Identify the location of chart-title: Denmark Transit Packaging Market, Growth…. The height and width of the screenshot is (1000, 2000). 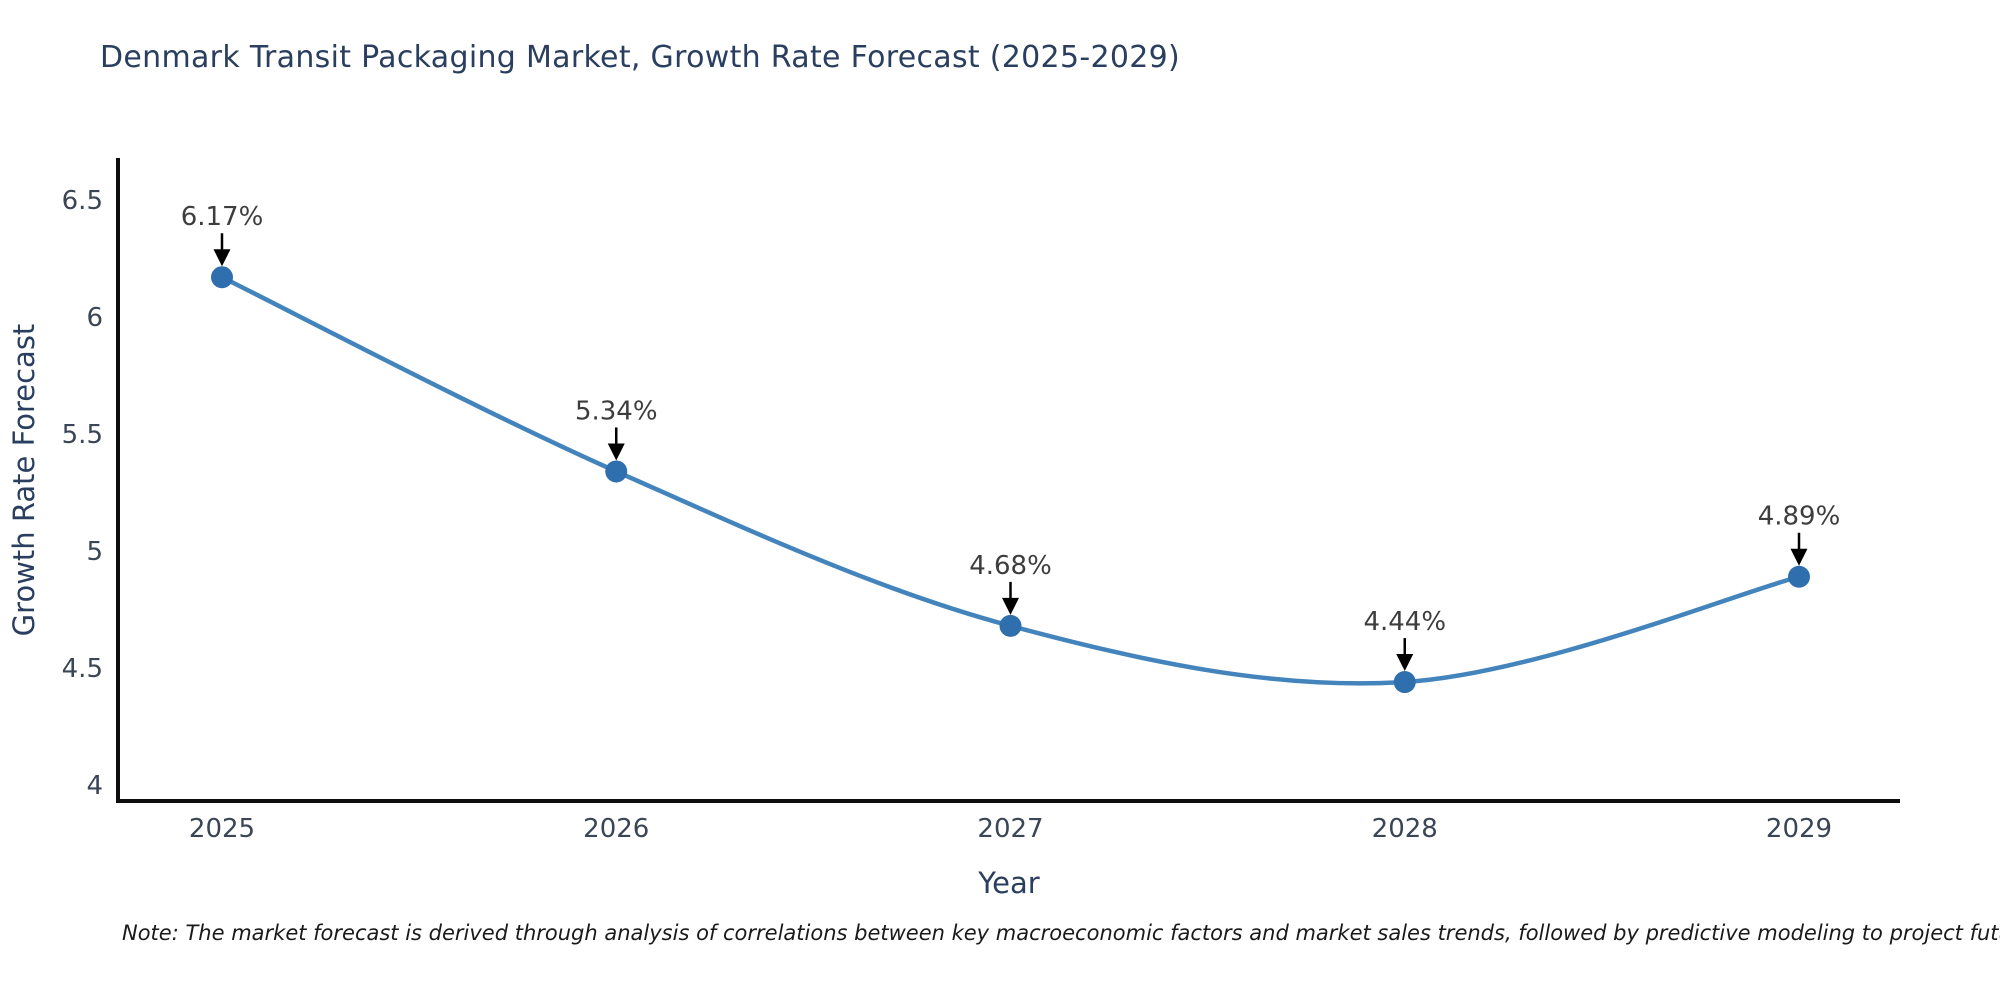
(640, 57).